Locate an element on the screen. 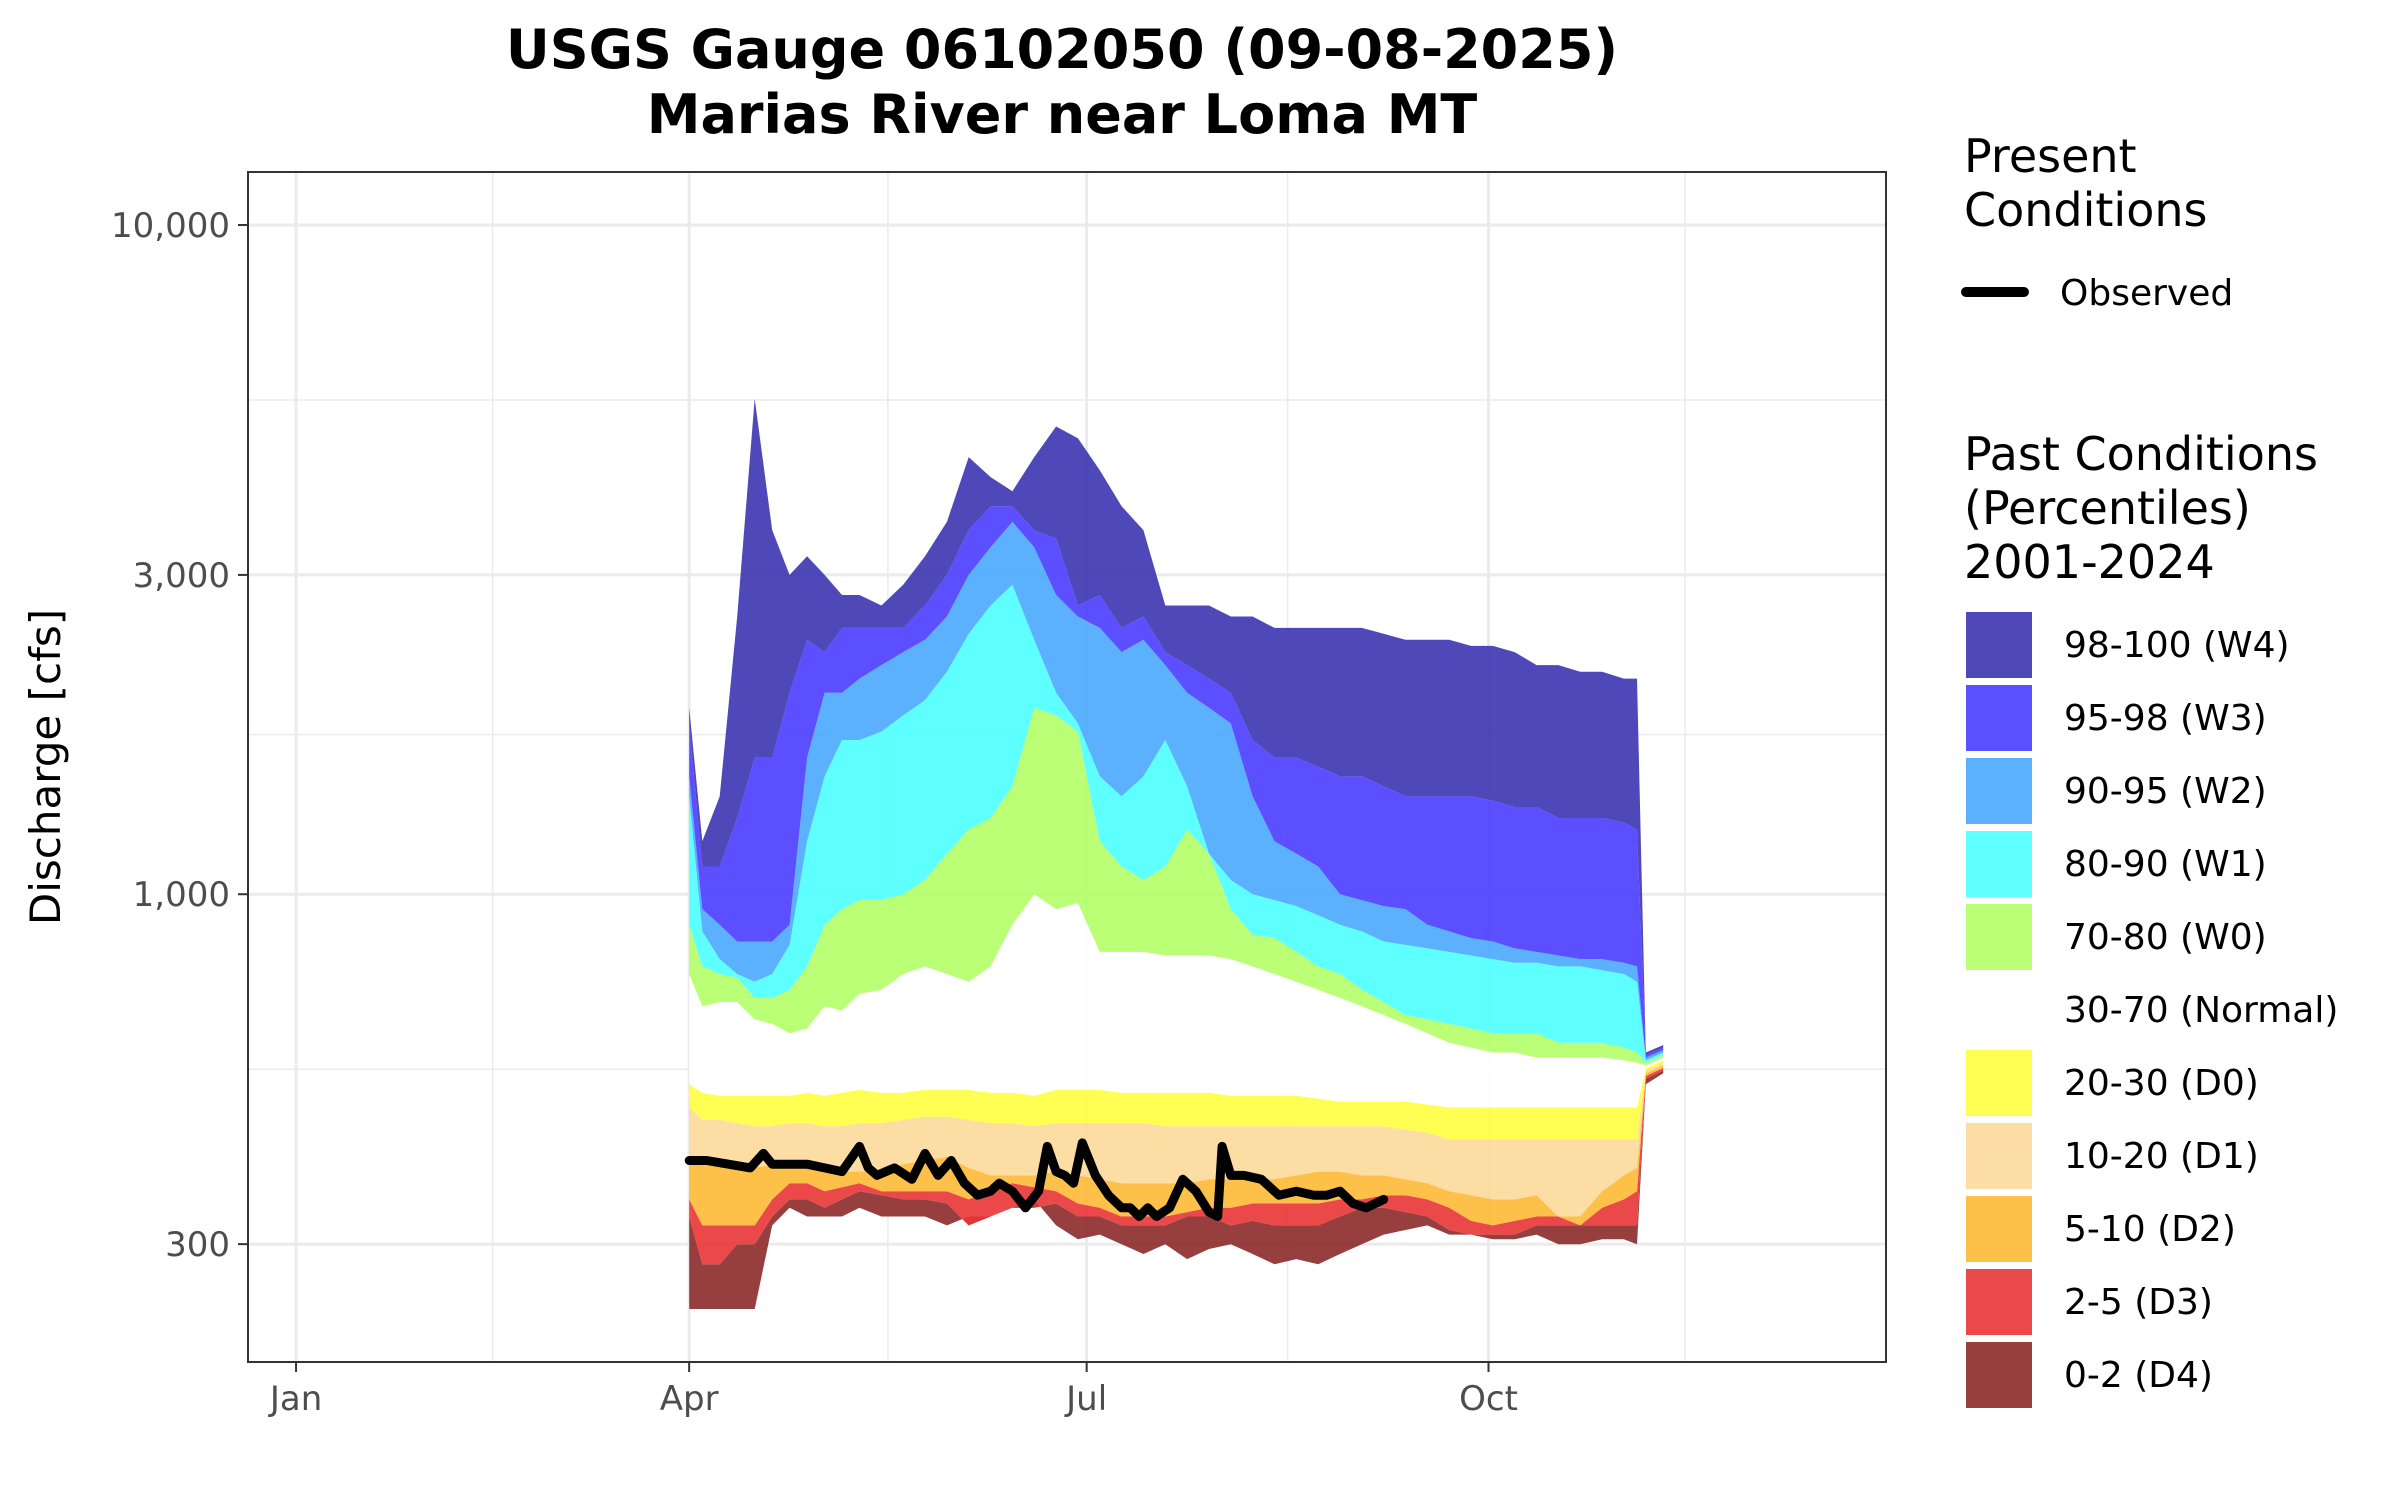  observed-line is located at coordinates (1036, 1179).